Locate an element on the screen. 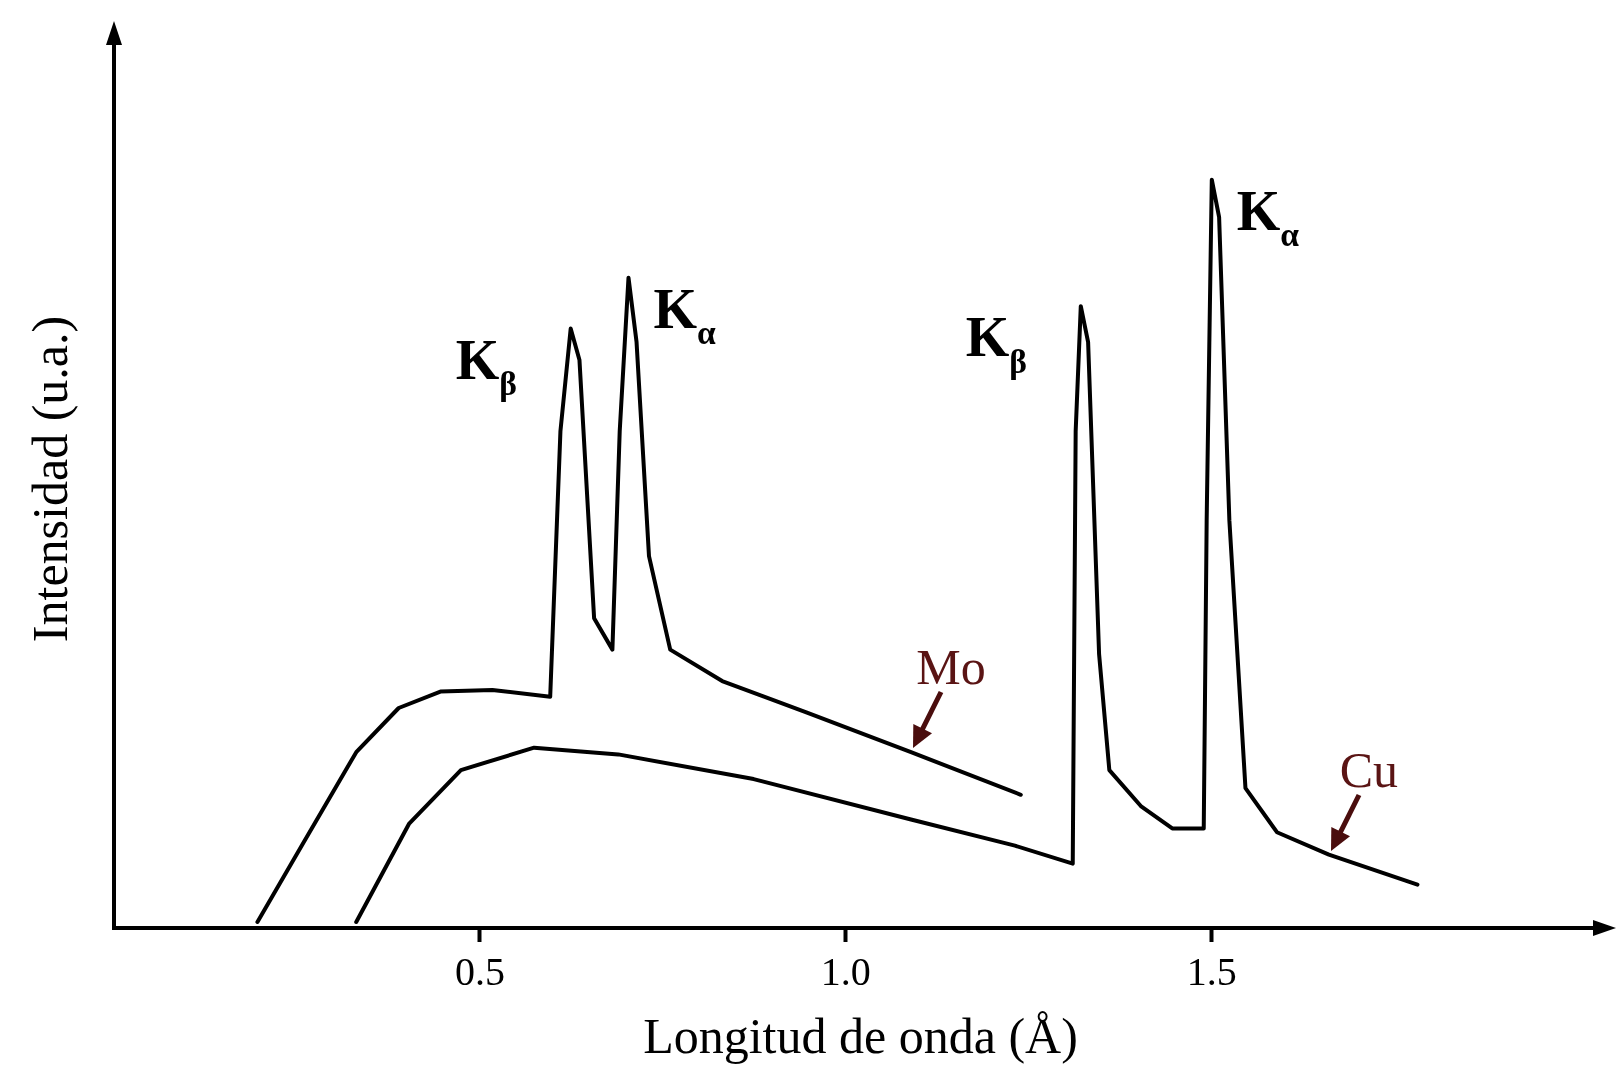  series-label: Mo is located at coordinates (951, 667).